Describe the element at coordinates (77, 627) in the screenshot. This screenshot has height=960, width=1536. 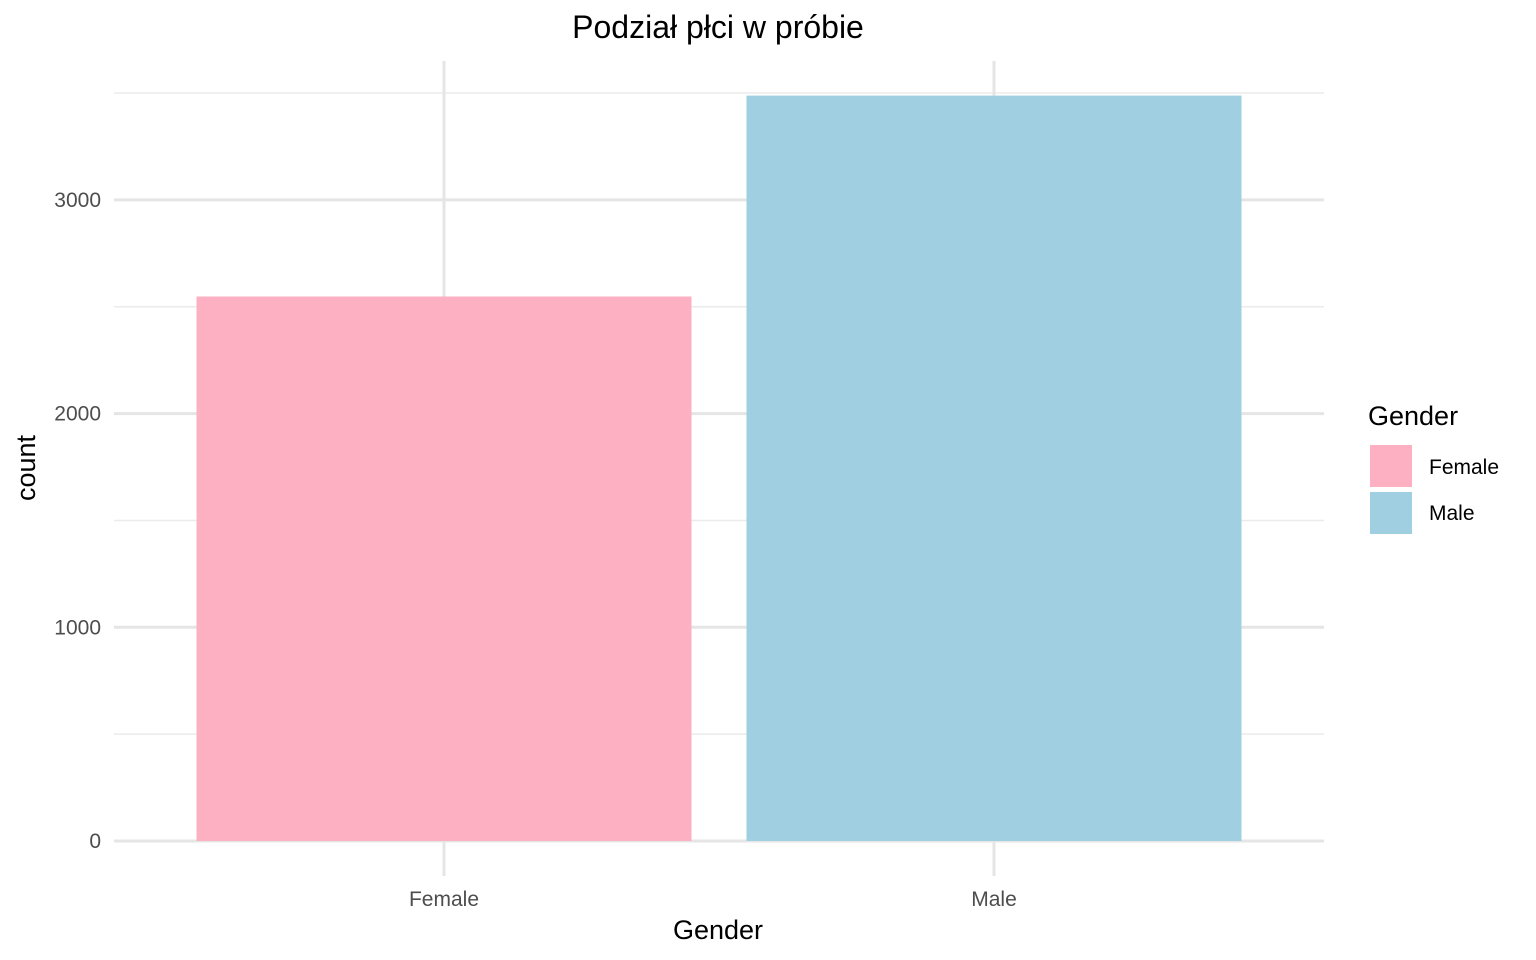
I see `y-tick-label: 1000` at that location.